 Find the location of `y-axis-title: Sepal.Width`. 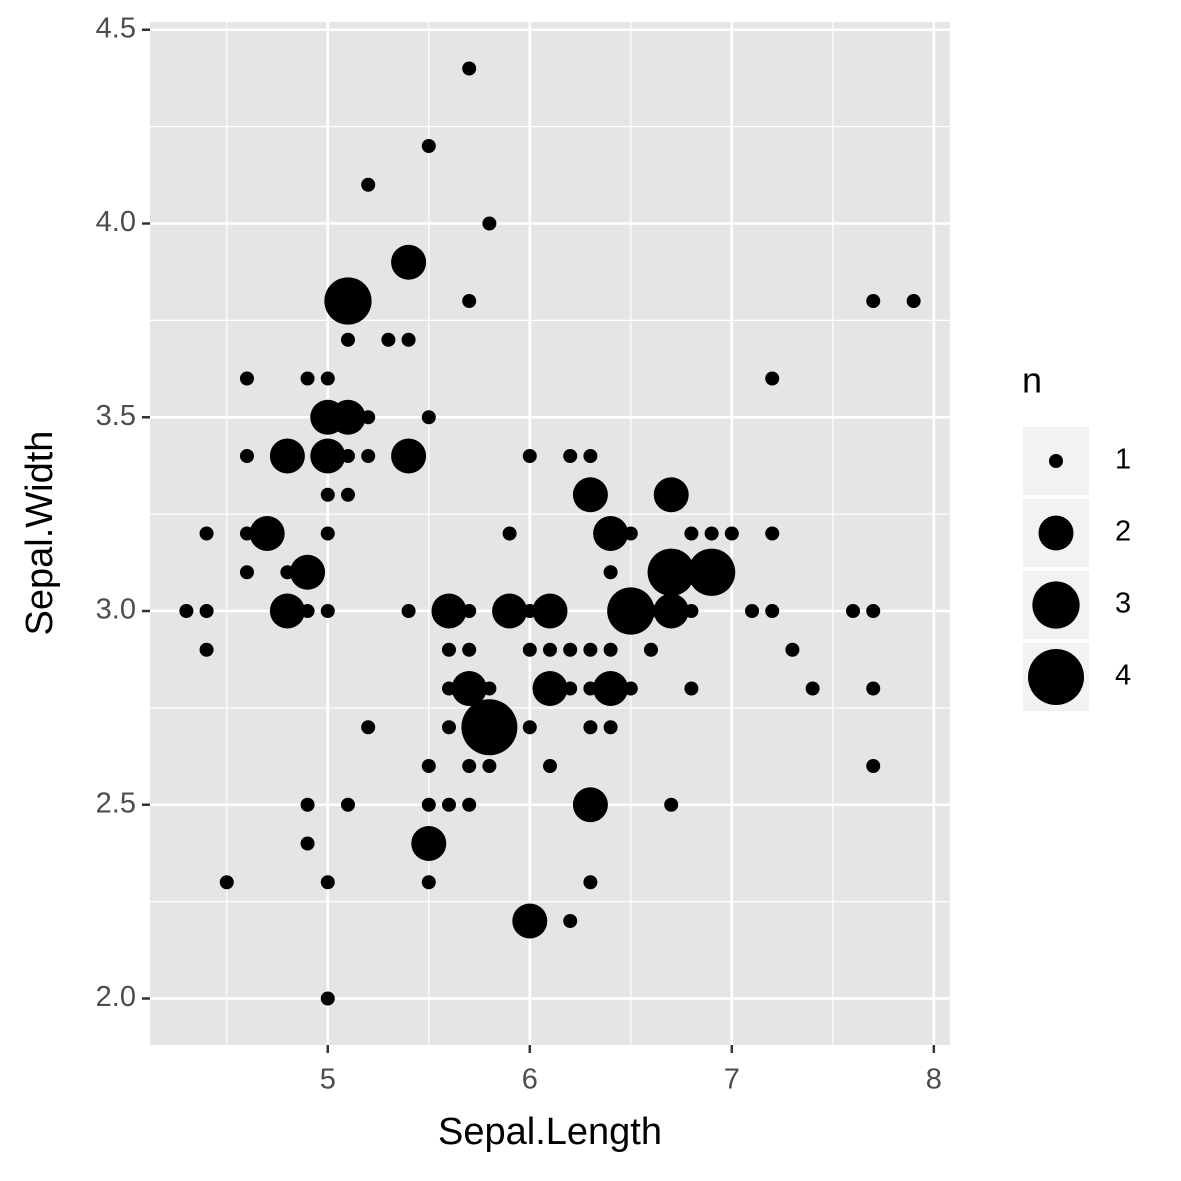

y-axis-title: Sepal.Width is located at coordinates (40, 533).